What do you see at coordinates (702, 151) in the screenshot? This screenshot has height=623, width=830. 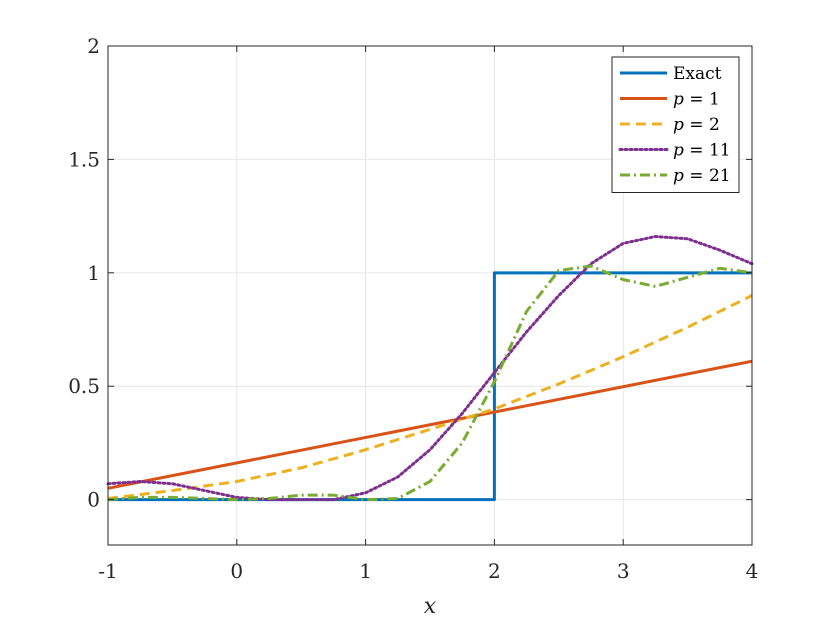 I see `legend-label: p = 11` at bounding box center [702, 151].